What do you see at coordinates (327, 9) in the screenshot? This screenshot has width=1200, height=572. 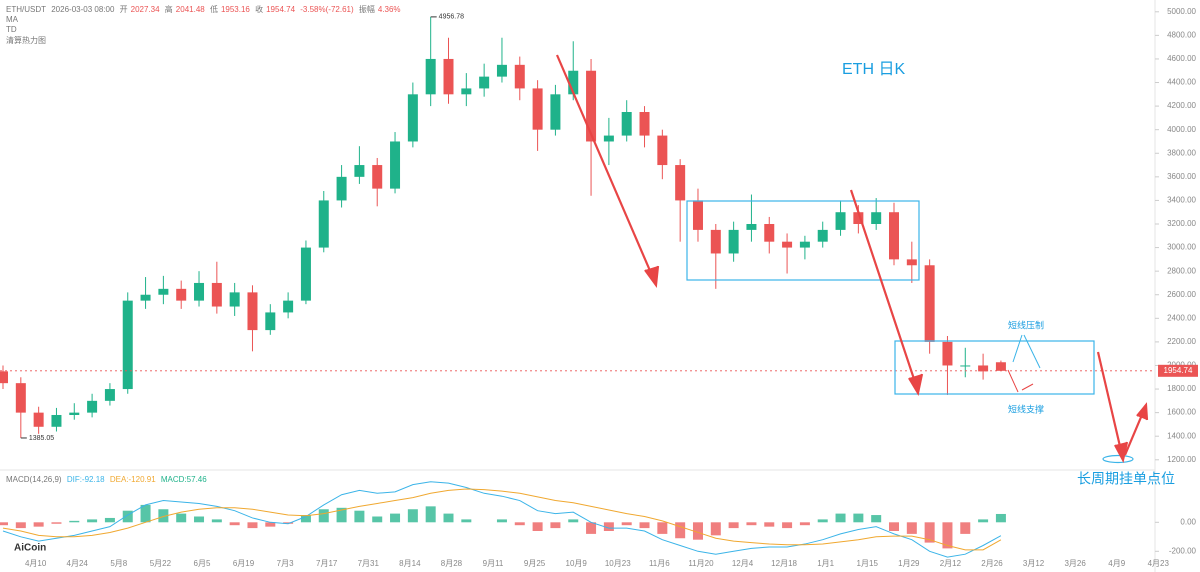 I see `value: -3.58%(-72.61)` at bounding box center [327, 9].